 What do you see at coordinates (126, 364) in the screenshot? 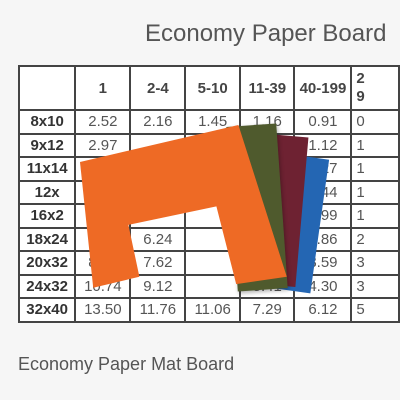
I see `caption: Economy Paper Mat Board` at bounding box center [126, 364].